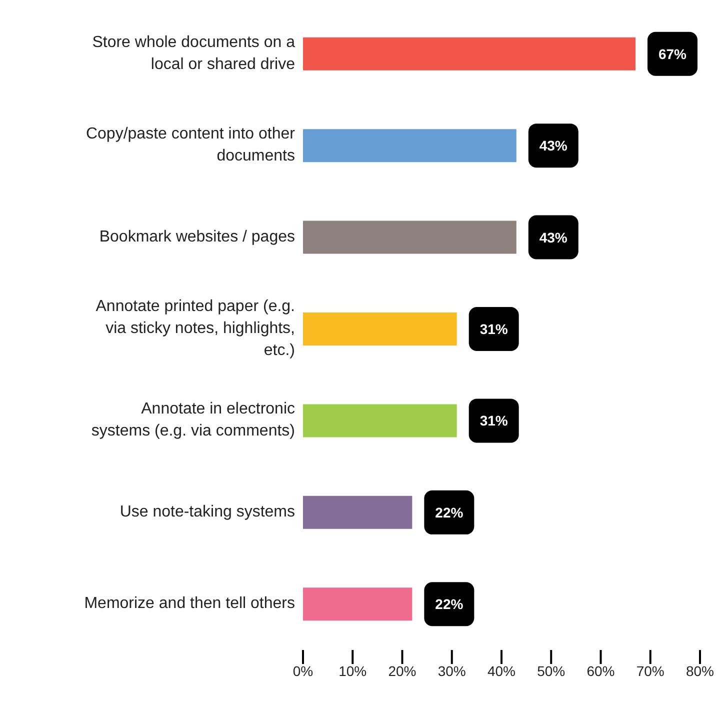 Image resolution: width=728 pixels, height=708 pixels. Describe the element at coordinates (197, 237) in the screenshot. I see `y-tick-label: Bookmark websites / pages` at that location.